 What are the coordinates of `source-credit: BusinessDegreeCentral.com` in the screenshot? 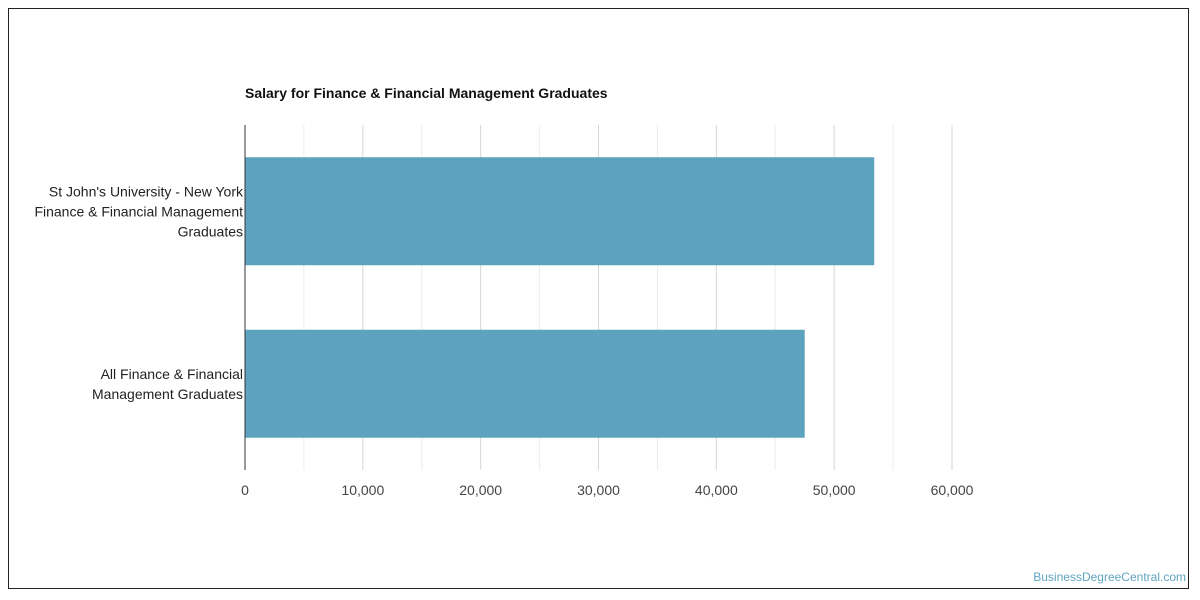 It's located at (1109, 577).